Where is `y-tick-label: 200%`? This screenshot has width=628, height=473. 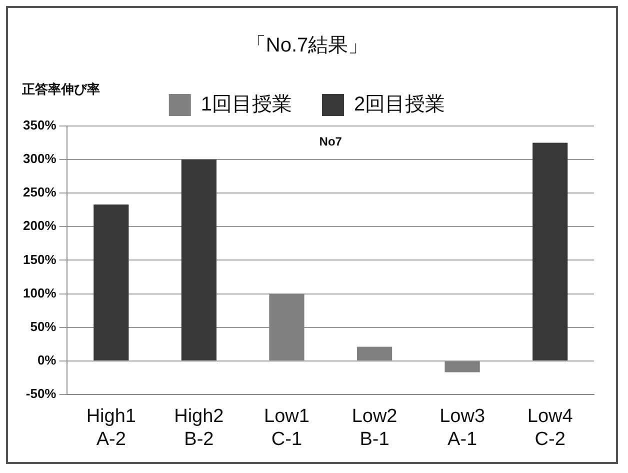
y-tick-label: 200% is located at coordinates (40, 226).